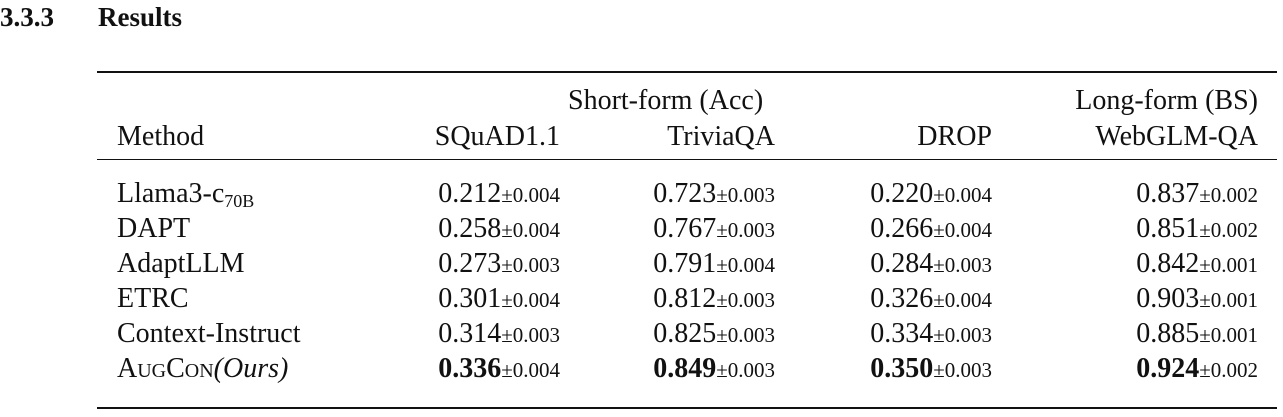 The image size is (1283, 417). I want to click on table-cell: 0.767±0.003, so click(714, 229).